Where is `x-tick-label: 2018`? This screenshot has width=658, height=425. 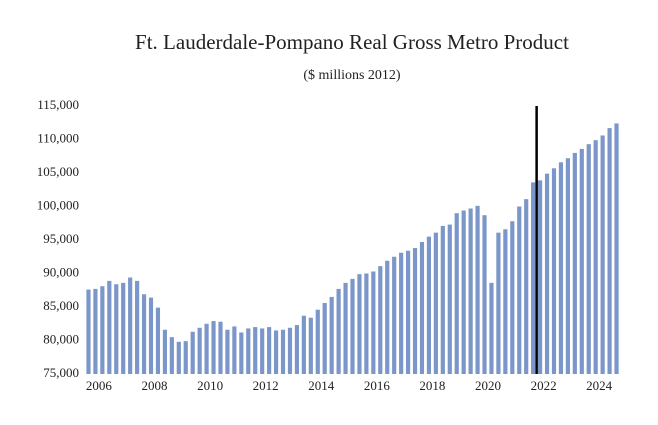
x-tick-label: 2018 is located at coordinates (432, 385).